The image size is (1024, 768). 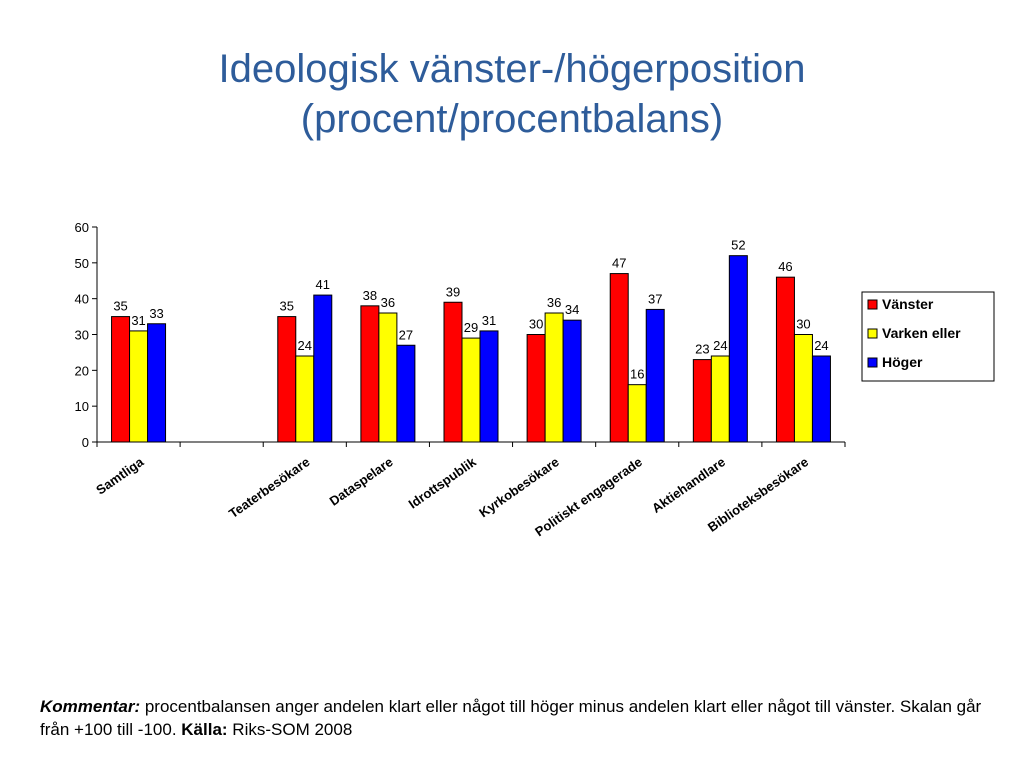 What do you see at coordinates (619, 263) in the screenshot?
I see `bar-value-label: 47` at bounding box center [619, 263].